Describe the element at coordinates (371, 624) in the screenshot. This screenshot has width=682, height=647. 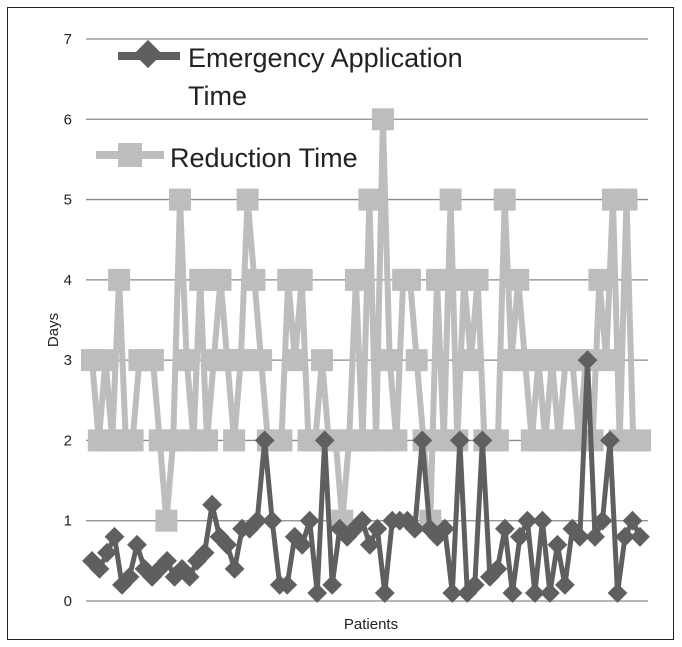
I see `x-axis-title: Patients` at that location.